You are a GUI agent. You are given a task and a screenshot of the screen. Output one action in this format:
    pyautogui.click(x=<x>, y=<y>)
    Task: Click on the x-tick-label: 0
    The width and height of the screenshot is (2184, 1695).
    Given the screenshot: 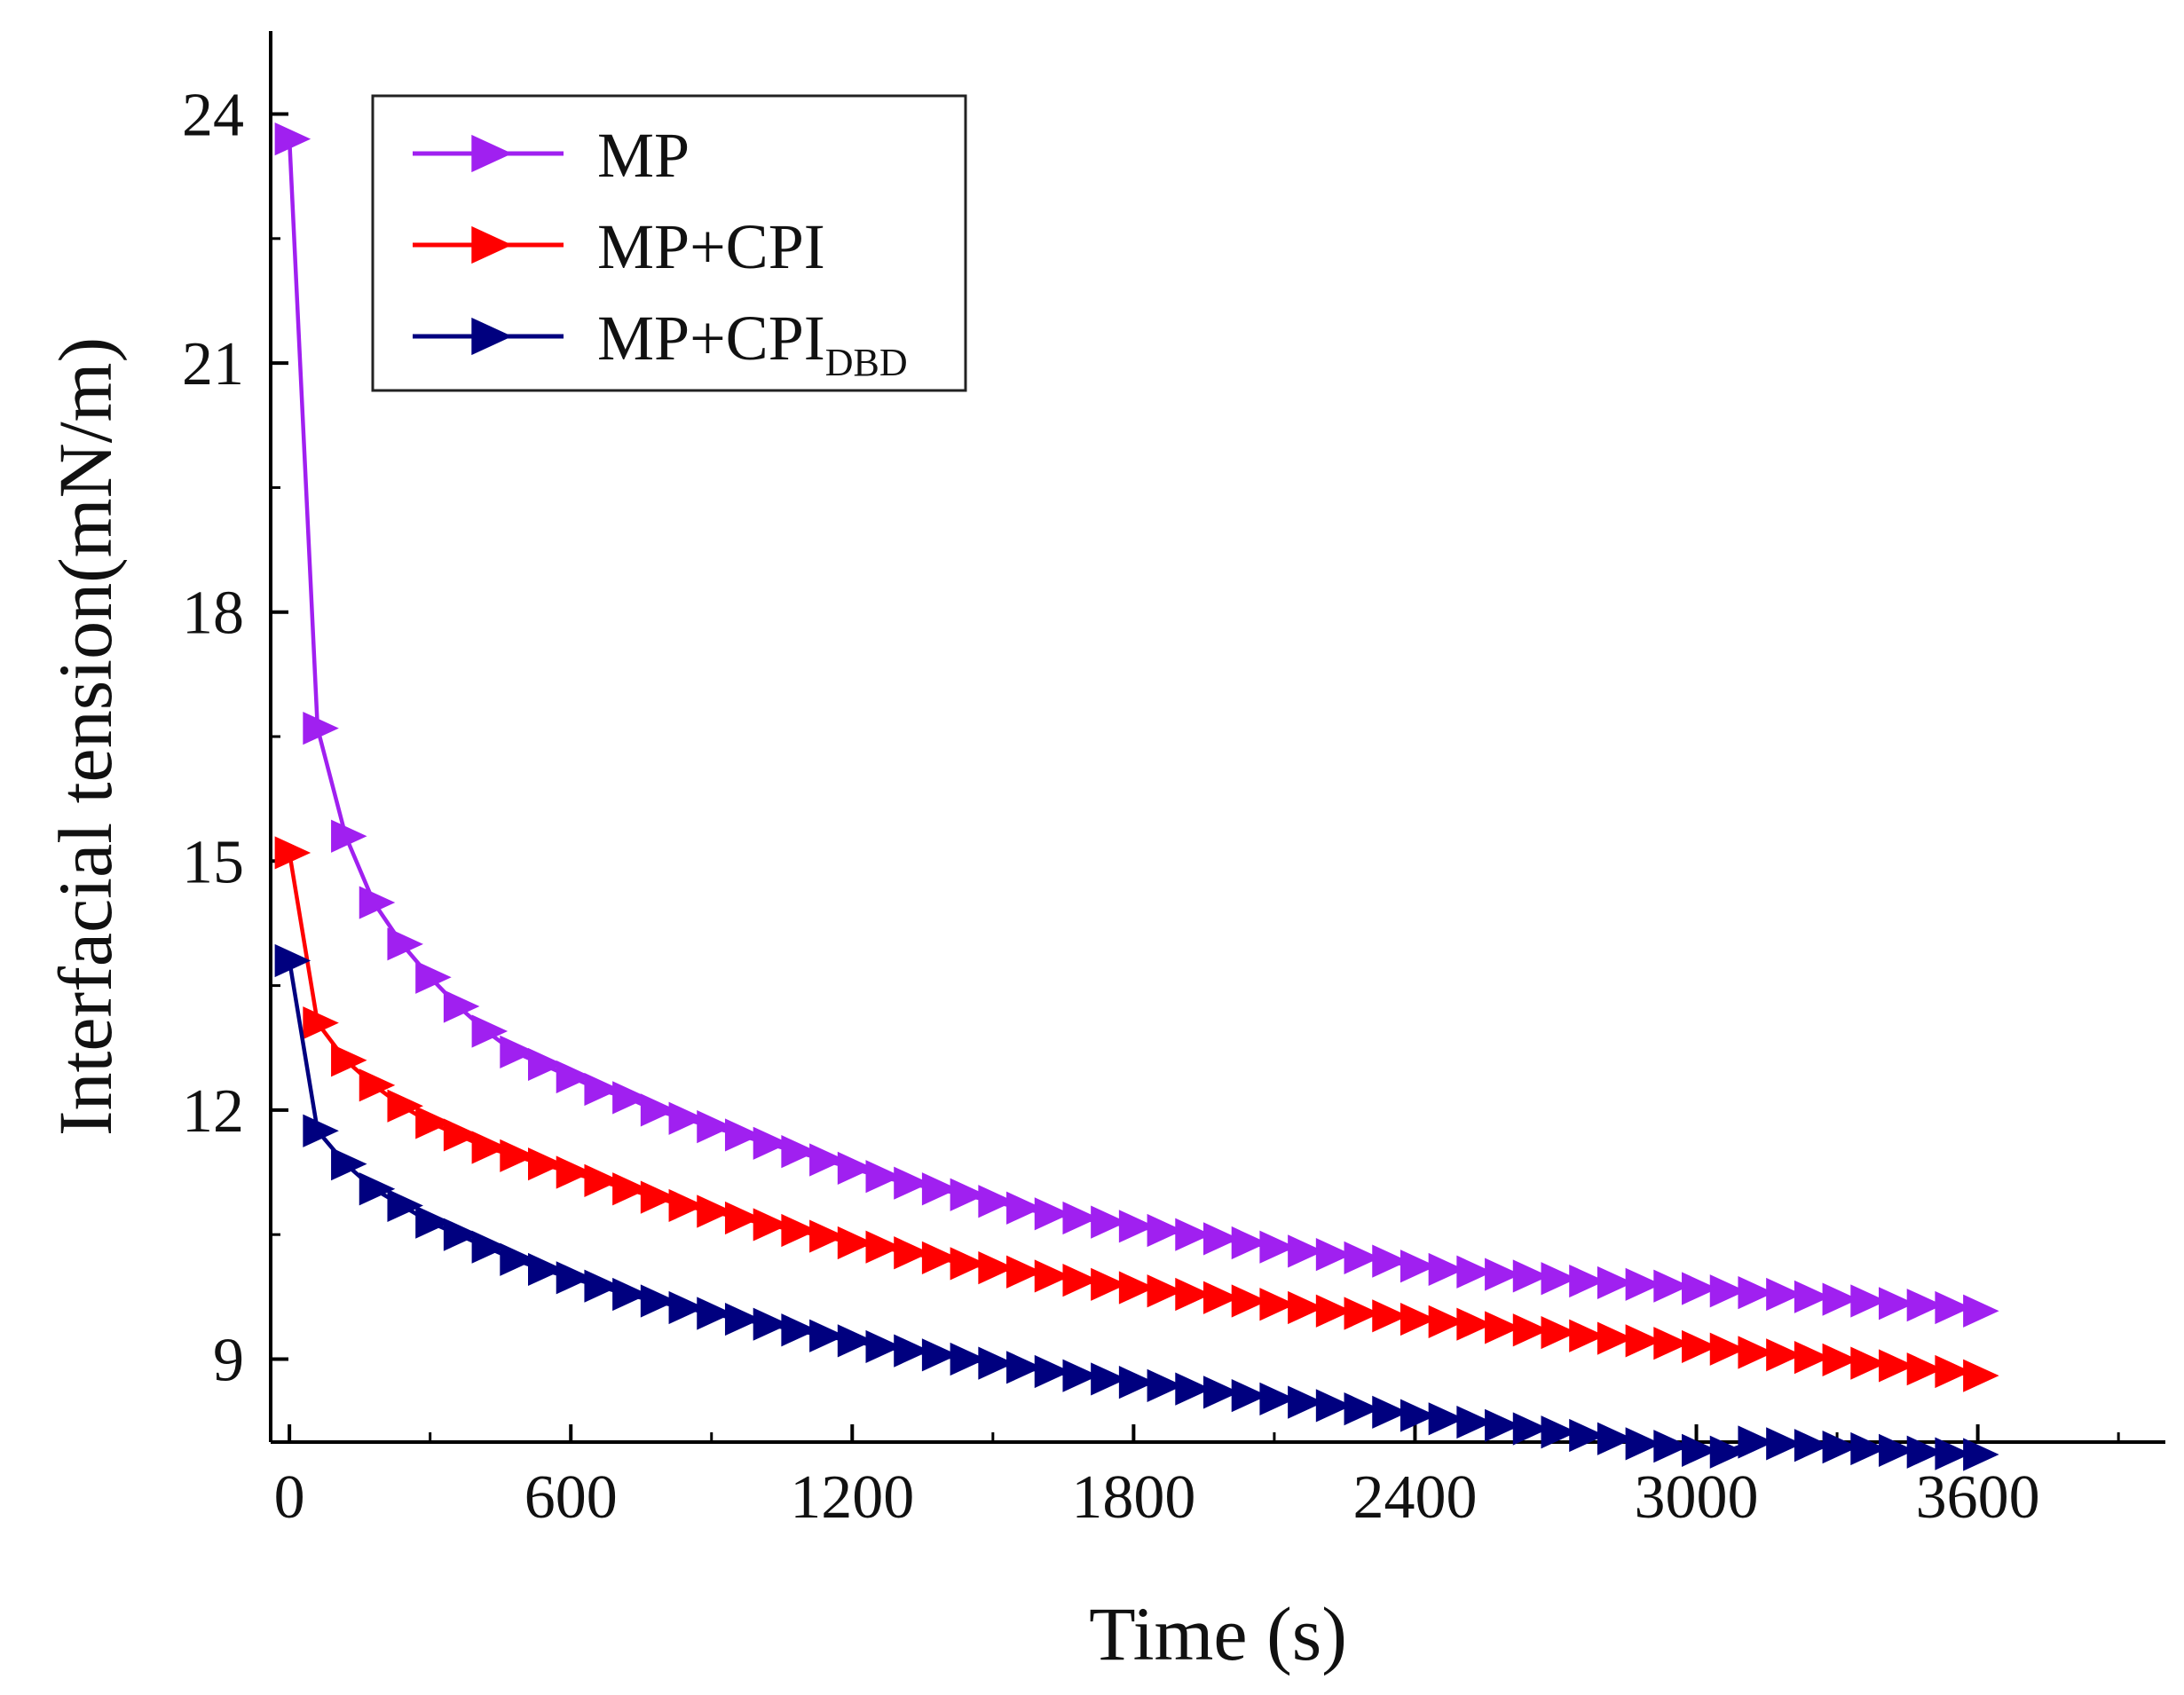 What is the action you would take?
    pyautogui.click(x=289, y=1497)
    